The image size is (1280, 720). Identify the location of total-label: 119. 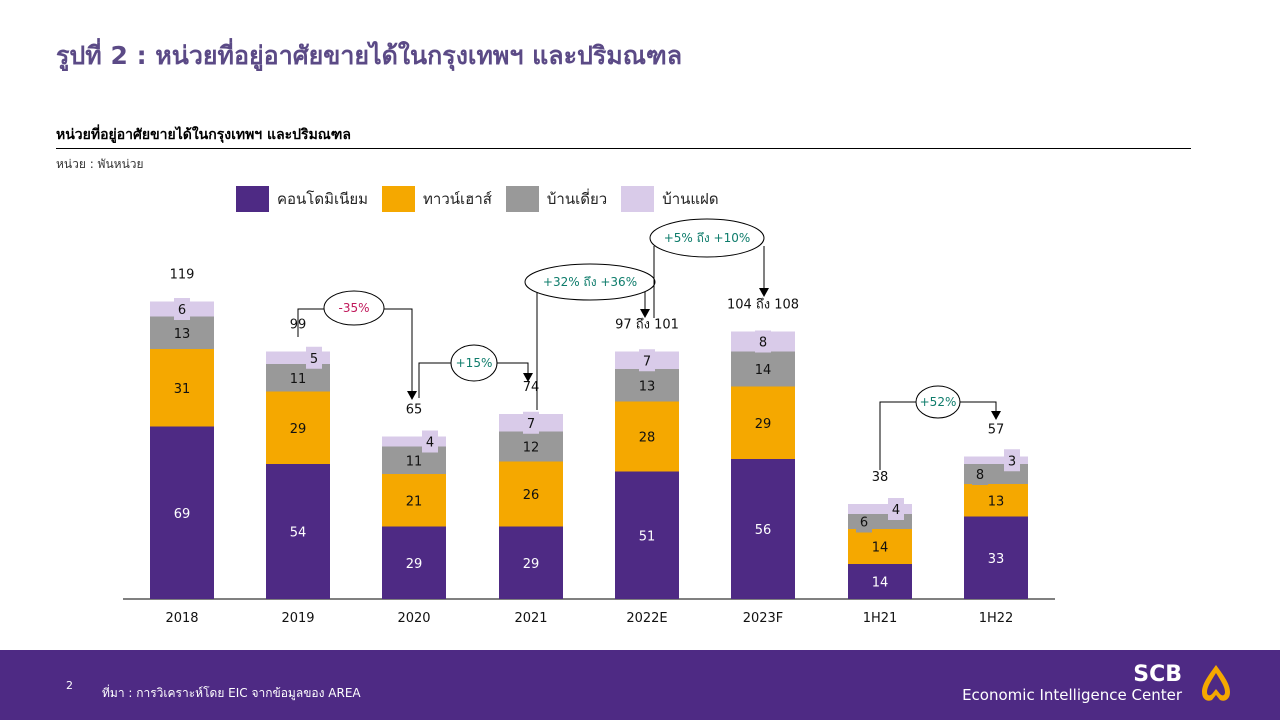
(182, 275).